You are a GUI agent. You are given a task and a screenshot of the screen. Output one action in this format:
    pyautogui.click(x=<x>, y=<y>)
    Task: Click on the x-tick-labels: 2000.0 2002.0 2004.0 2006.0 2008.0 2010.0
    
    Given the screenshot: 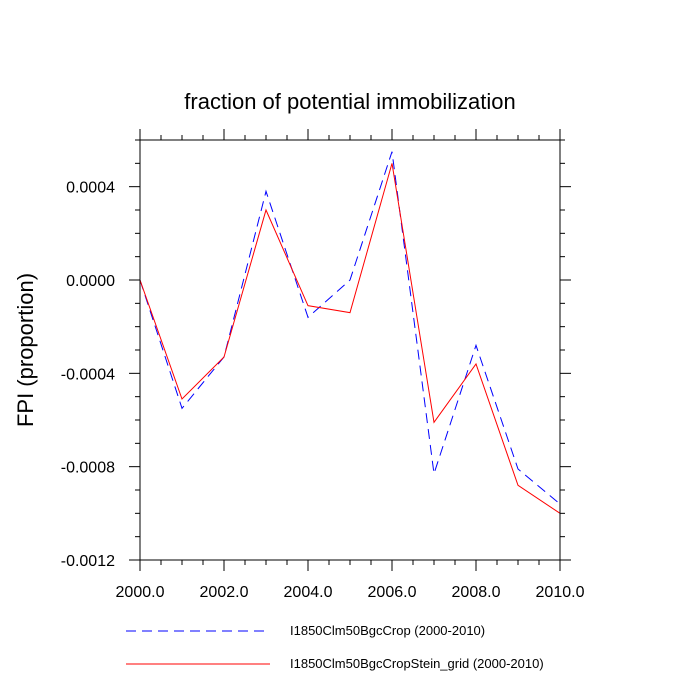 What is the action you would take?
    pyautogui.click(x=350, y=592)
    